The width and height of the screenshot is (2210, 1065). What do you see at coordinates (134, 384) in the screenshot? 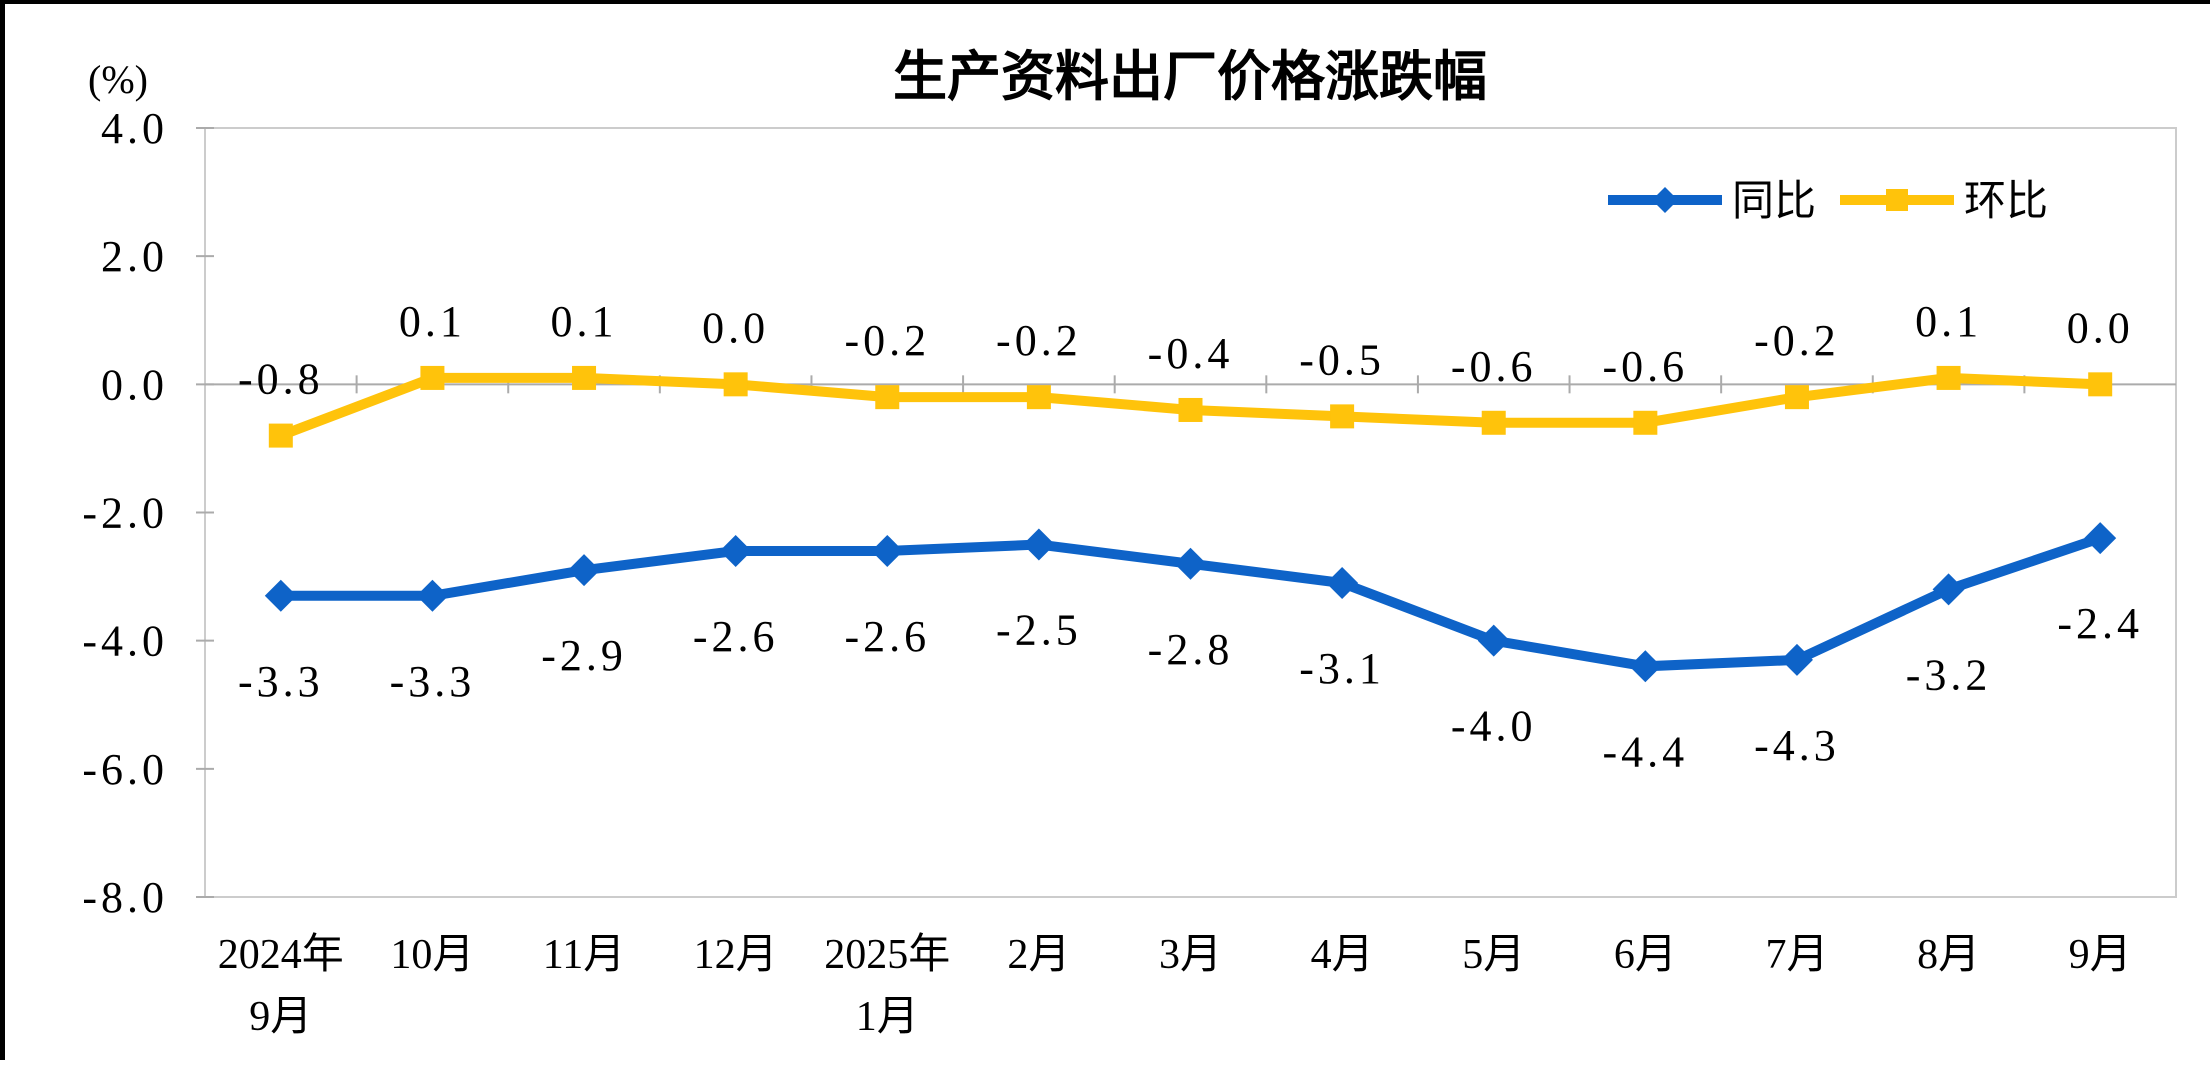
I see `y-axis-tick-label: 0.0` at bounding box center [134, 384].